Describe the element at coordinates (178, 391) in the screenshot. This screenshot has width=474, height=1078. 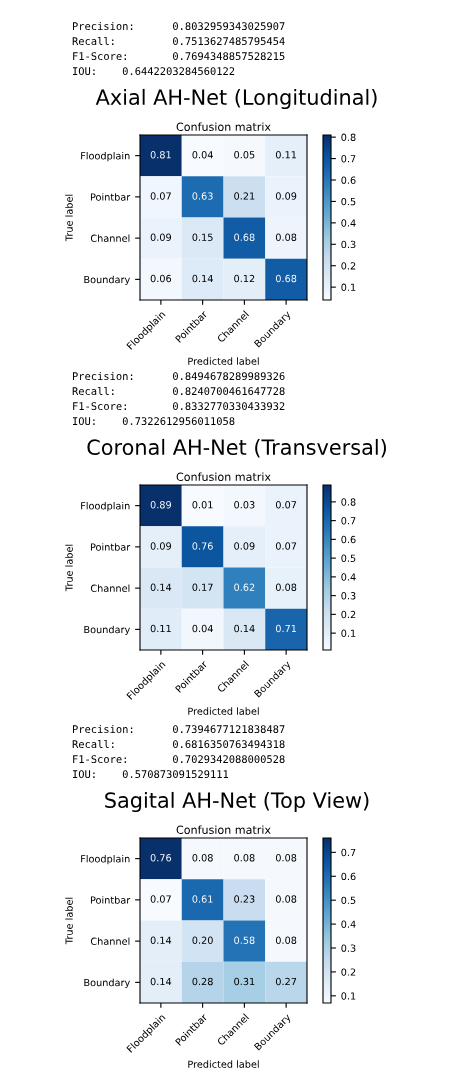
I see `text: Recall: 0.8240700461647728` at that location.